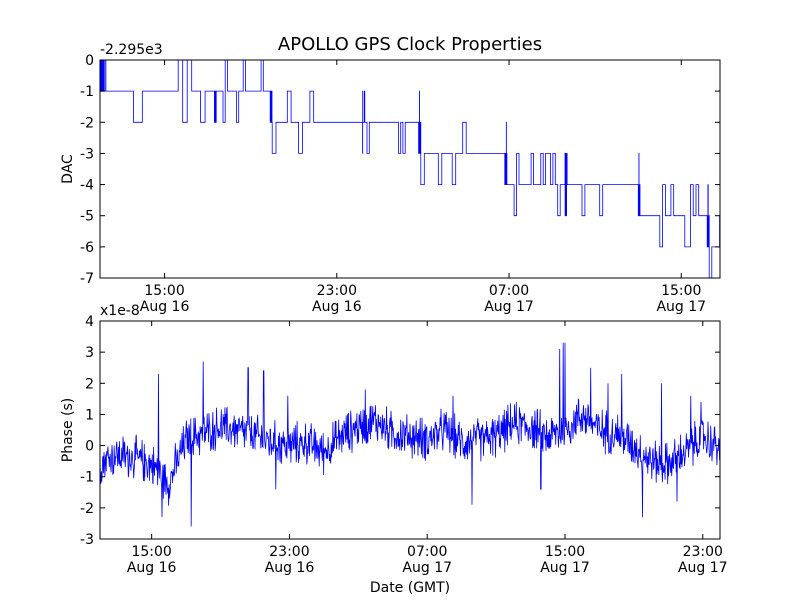 The width and height of the screenshot is (800, 604). Describe the element at coordinates (87, 186) in the screenshot. I see `y-tick-label: -4` at that location.